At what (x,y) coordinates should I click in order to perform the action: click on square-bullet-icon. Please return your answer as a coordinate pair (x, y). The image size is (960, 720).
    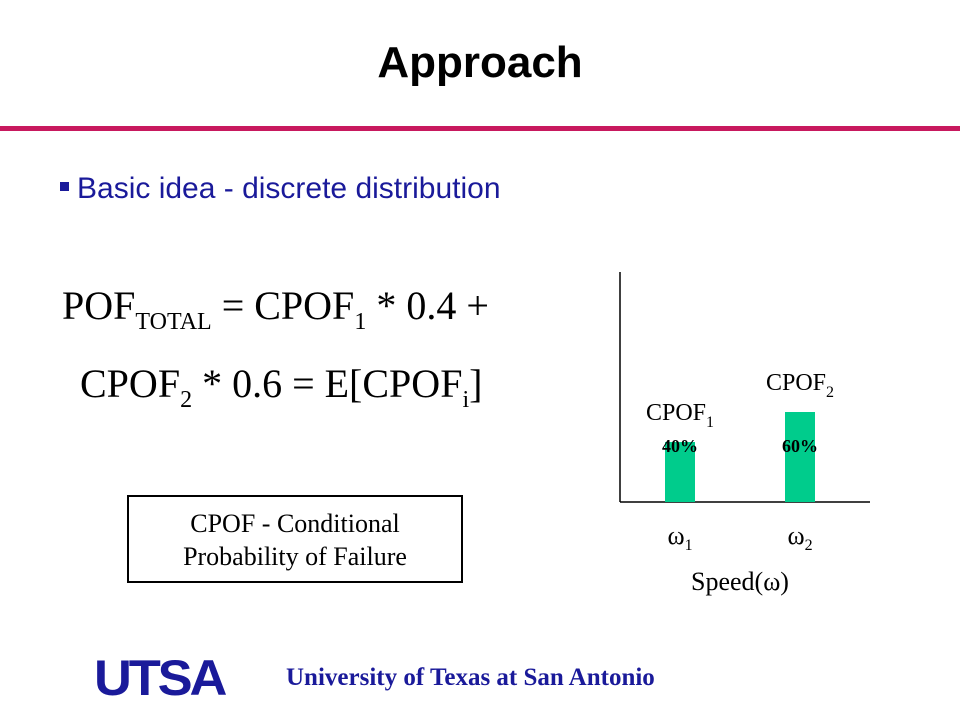
    Looking at the image, I should click on (64, 186).